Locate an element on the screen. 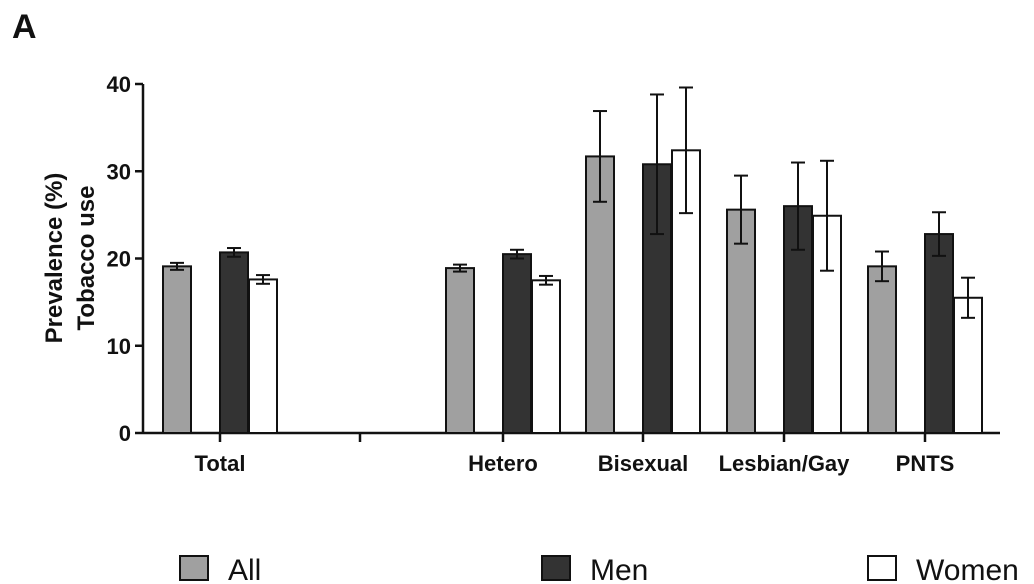 Image resolution: width=1034 pixels, height=584 pixels. y-tick-label: 30 is located at coordinates (119, 171).